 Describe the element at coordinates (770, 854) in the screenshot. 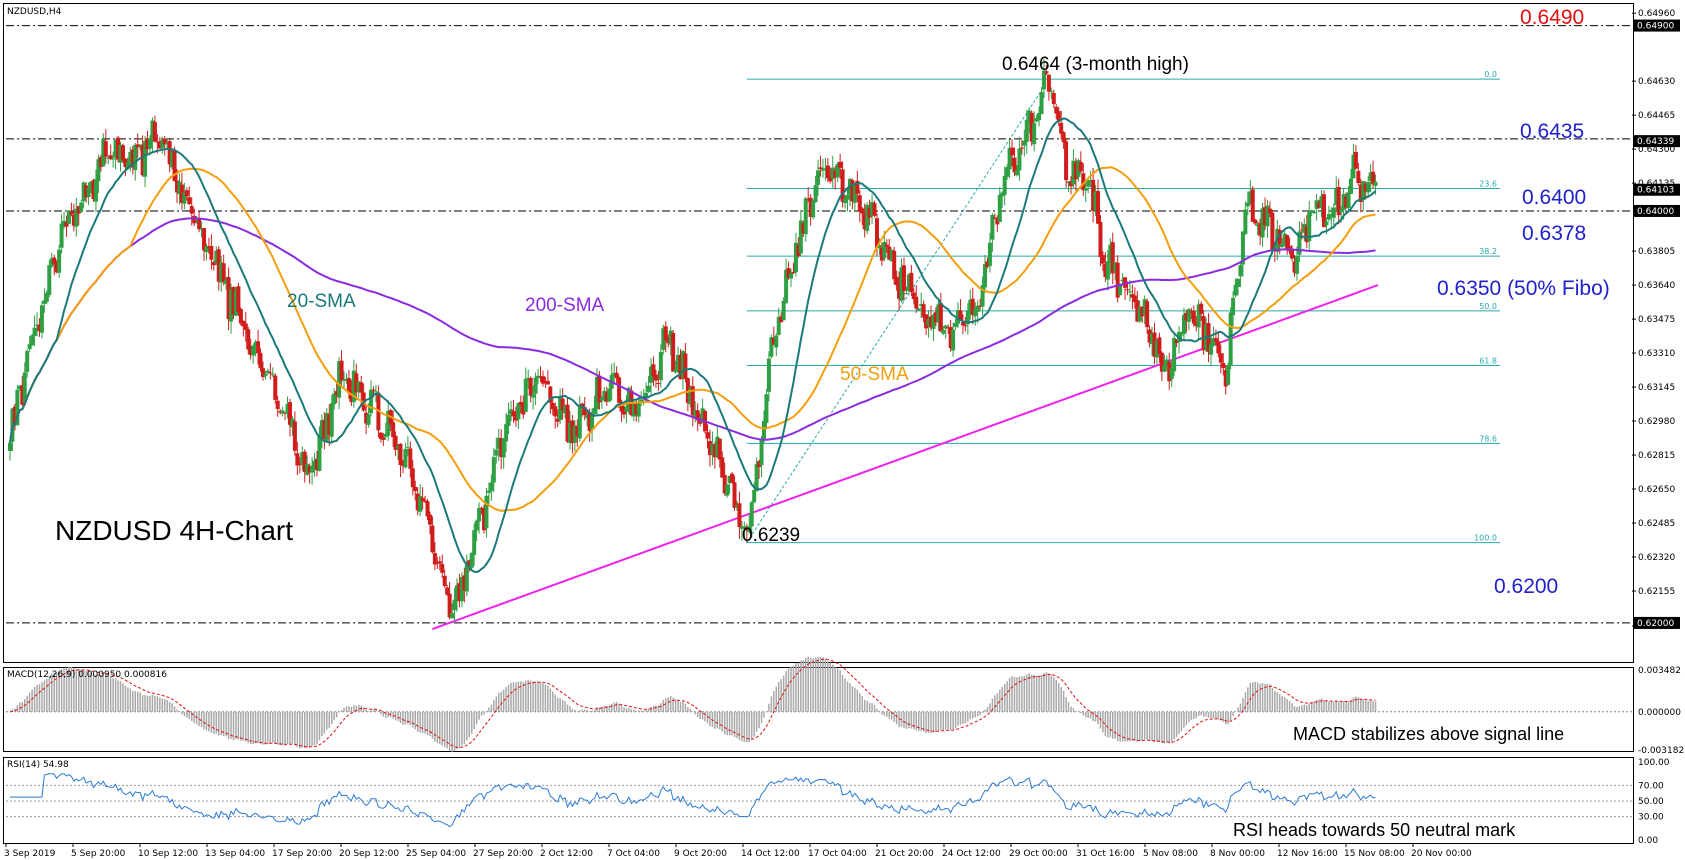

I see `time-tick-label: 14 Oct 12:00` at that location.